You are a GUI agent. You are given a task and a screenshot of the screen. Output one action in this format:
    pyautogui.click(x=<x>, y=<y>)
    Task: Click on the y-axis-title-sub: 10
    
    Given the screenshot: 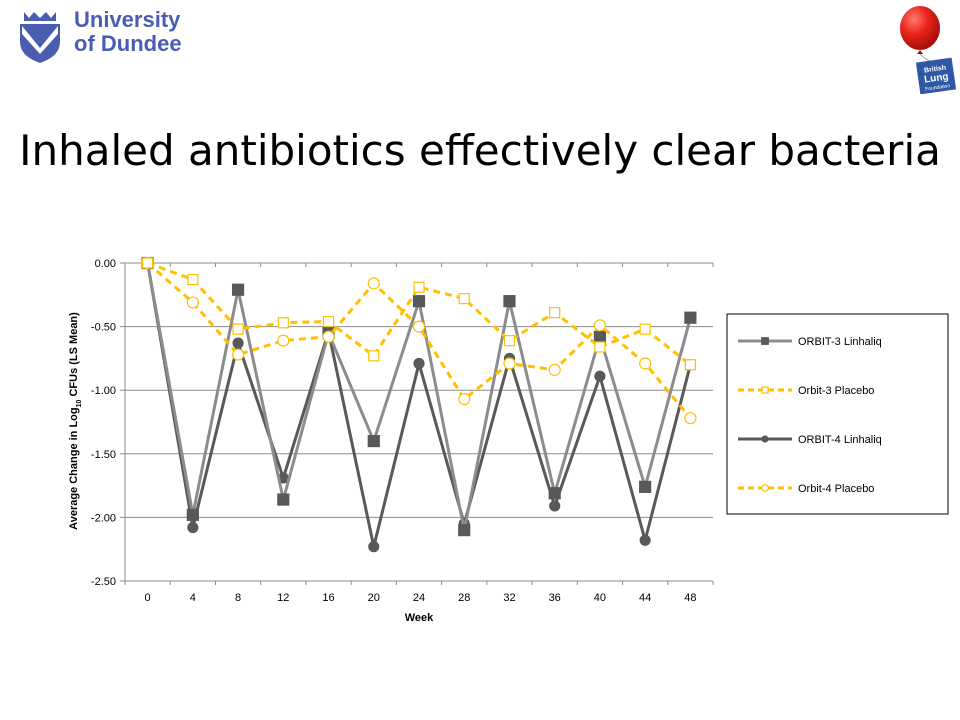 What is the action you would take?
    pyautogui.click(x=79, y=403)
    